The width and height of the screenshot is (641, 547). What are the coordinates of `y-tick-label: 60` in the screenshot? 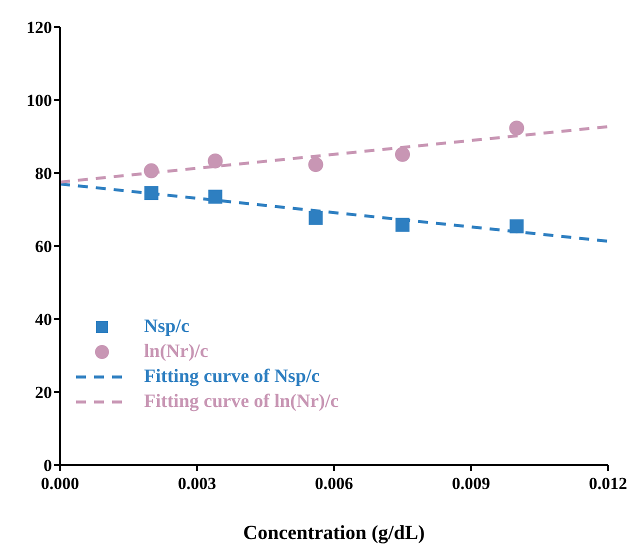 It's located at (43, 246).